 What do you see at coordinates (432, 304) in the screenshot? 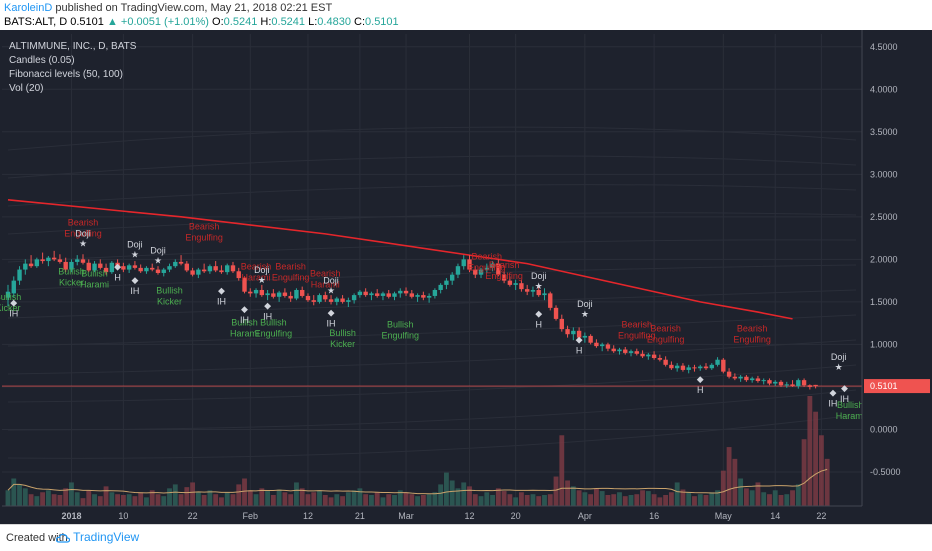
I see `fib-arc` at bounding box center [432, 304].